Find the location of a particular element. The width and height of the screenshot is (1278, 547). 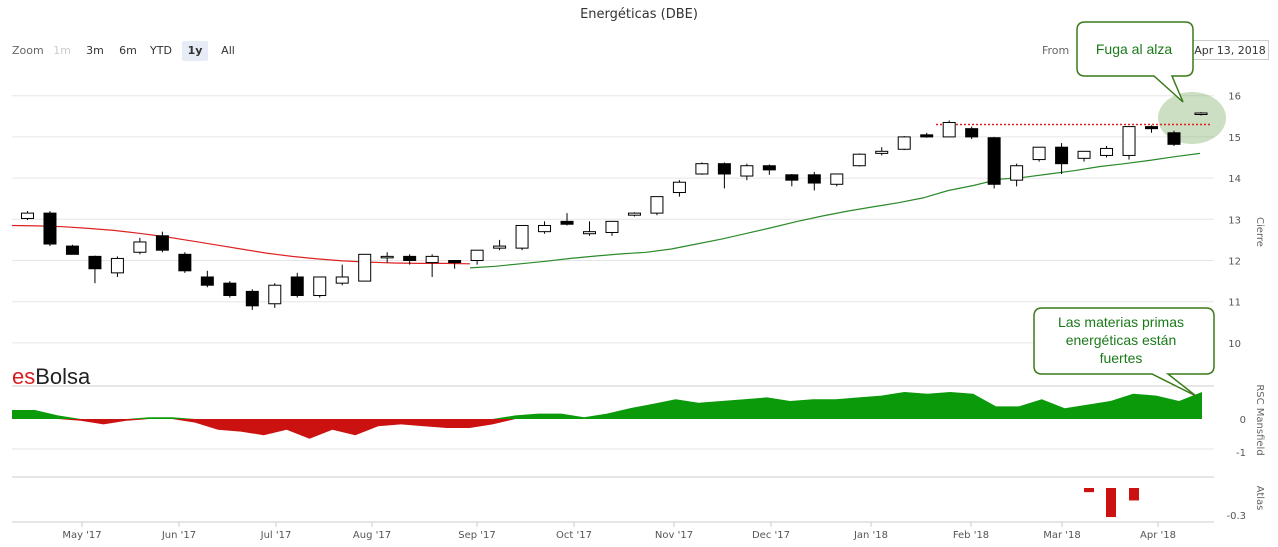

x-tick-label: Sep '17 is located at coordinates (477, 535).